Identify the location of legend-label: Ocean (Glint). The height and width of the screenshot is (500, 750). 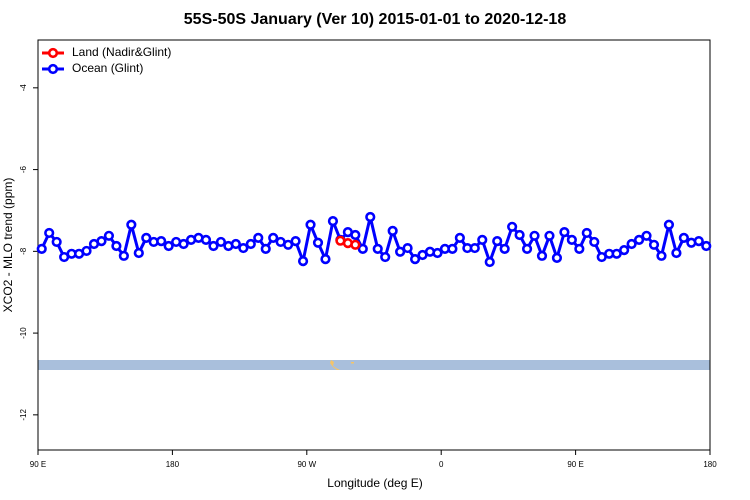
(107, 68).